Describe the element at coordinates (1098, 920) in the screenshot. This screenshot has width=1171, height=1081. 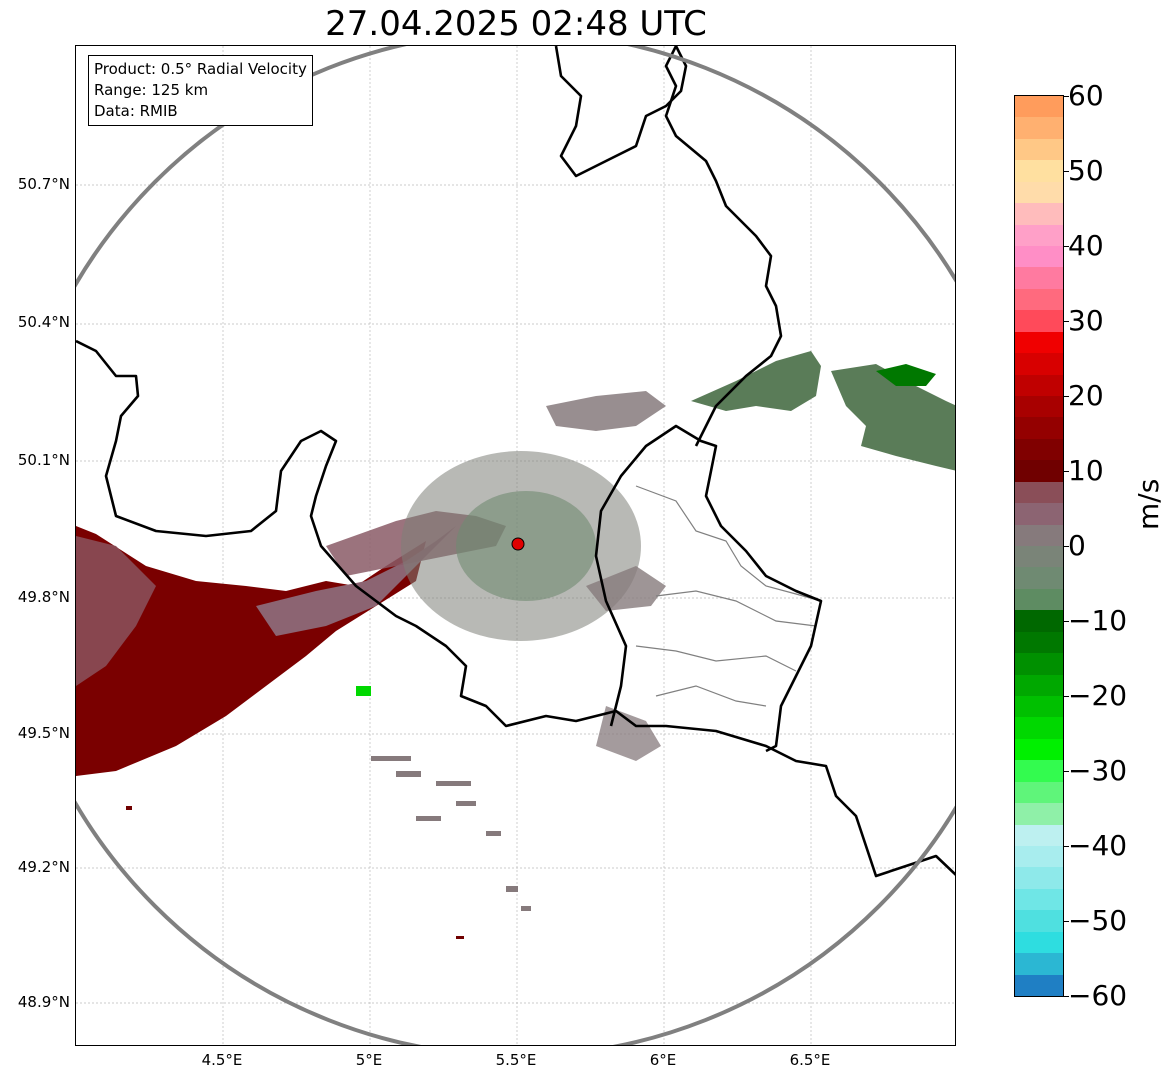
I see `colorbar-tick-label: −50` at that location.